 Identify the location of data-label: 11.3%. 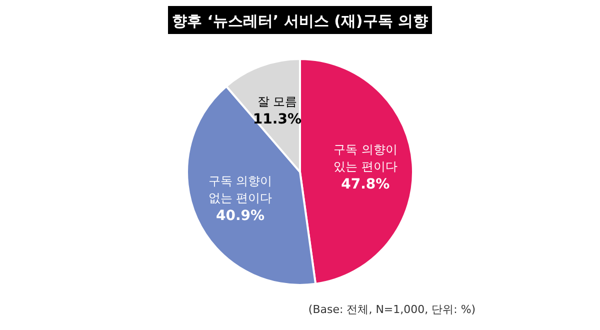
(277, 120).